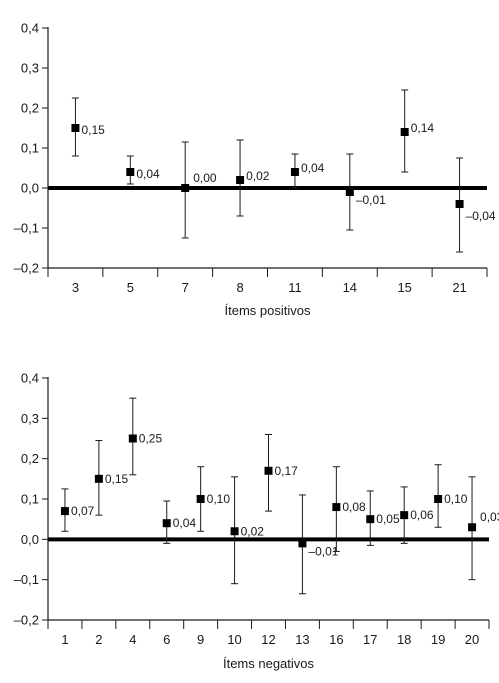  Describe the element at coordinates (481, 216) in the screenshot. I see `data-label: –0,04` at that location.